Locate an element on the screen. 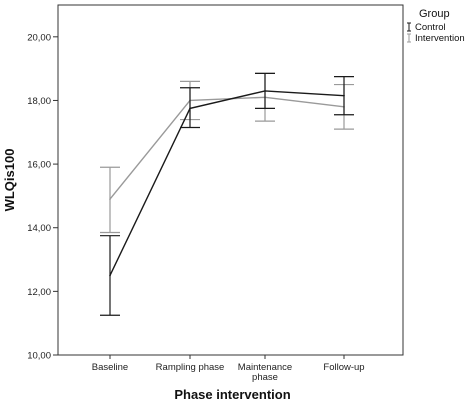 The width and height of the screenshot is (472, 402). x-tick-label: Baseline is located at coordinates (110, 367).